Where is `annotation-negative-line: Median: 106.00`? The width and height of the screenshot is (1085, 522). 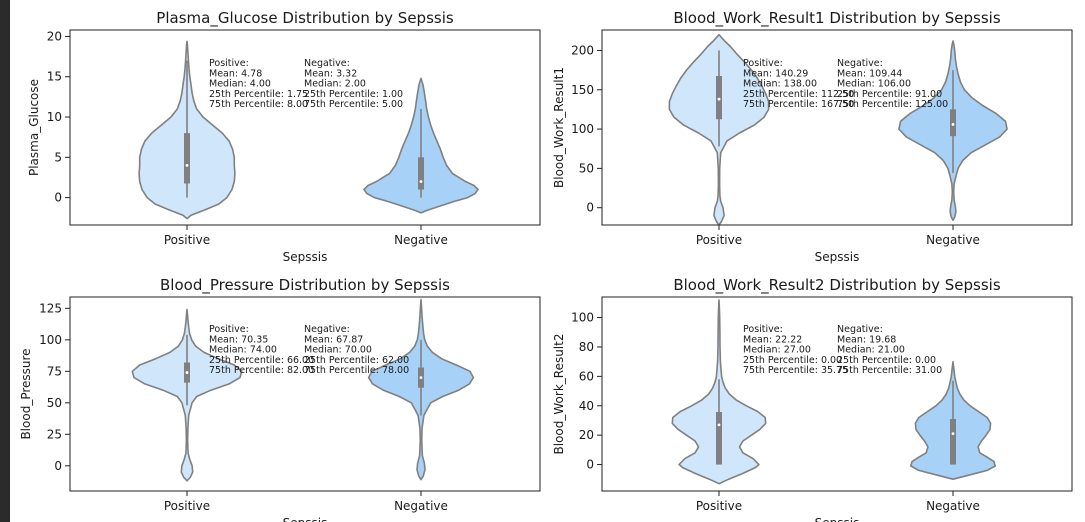
annotation-negative-line: Median: 106.00 is located at coordinates (874, 84).